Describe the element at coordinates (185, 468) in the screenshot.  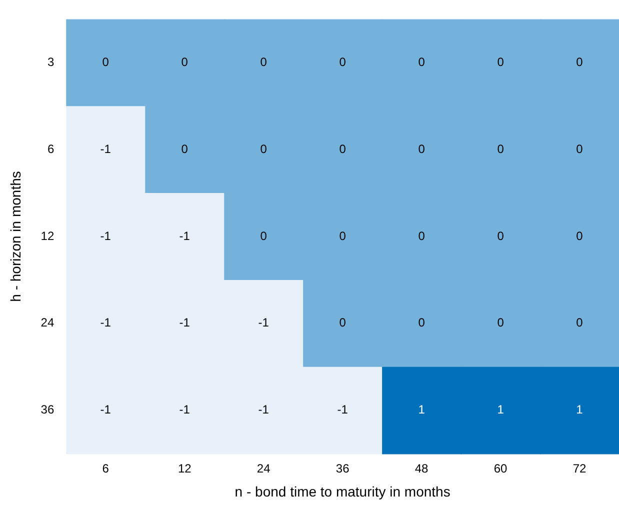
I see `x-tick-label: 12` at that location.